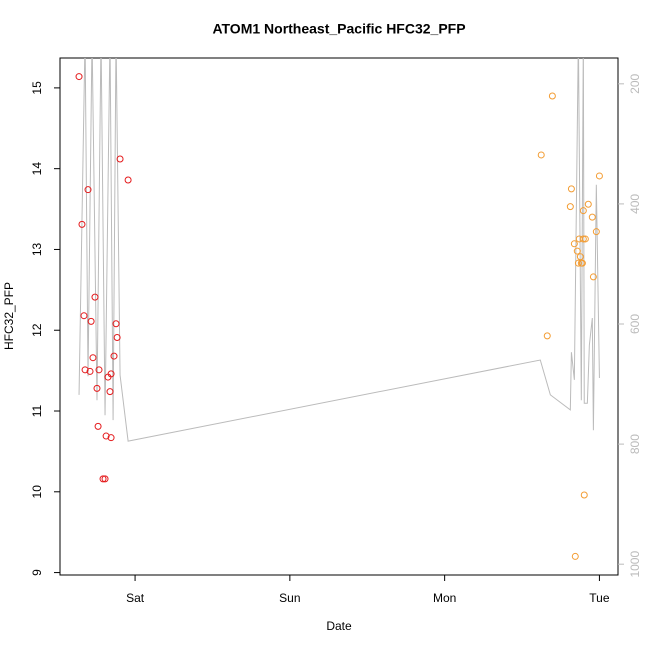  Describe the element at coordinates (37, 330) in the screenshot. I see `y-tick-label: 12` at that location.